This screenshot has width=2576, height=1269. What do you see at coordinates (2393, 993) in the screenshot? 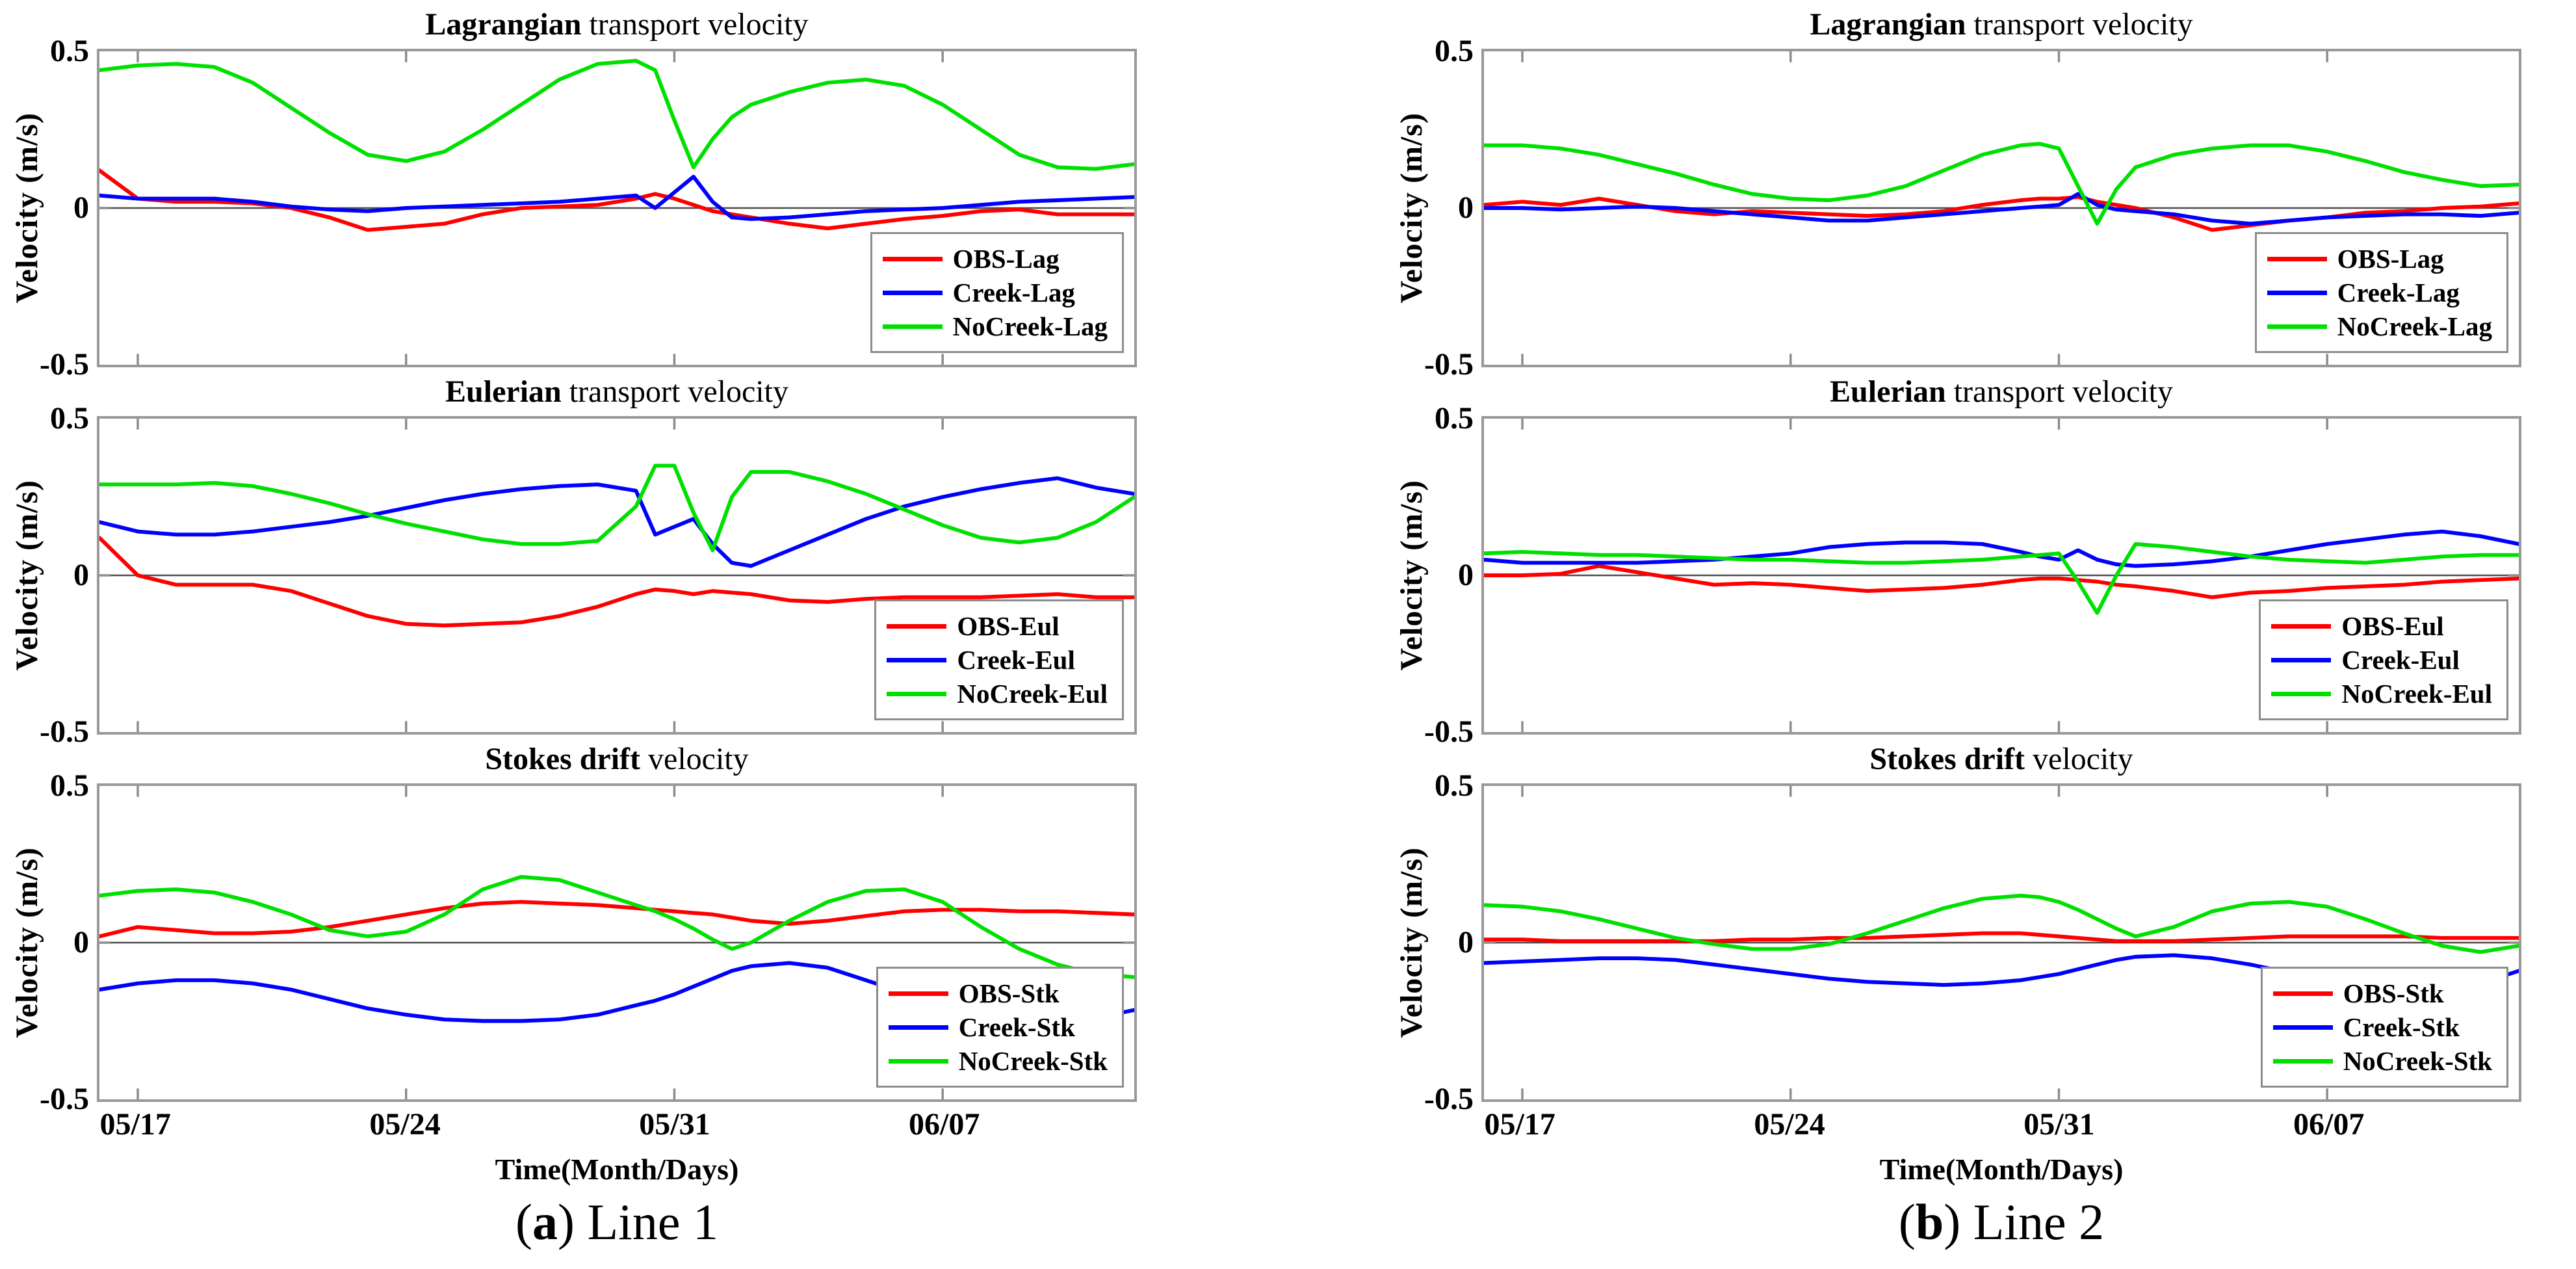
I see `legend-label: OBS-Stk` at bounding box center [2393, 993].